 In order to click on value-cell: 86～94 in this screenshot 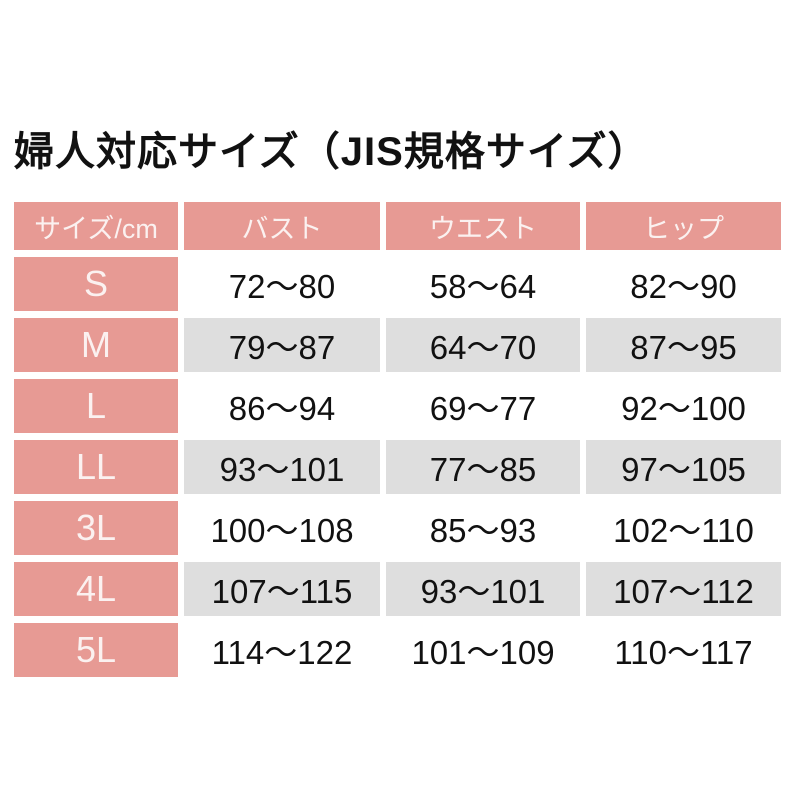, I will do `click(282, 406)`.